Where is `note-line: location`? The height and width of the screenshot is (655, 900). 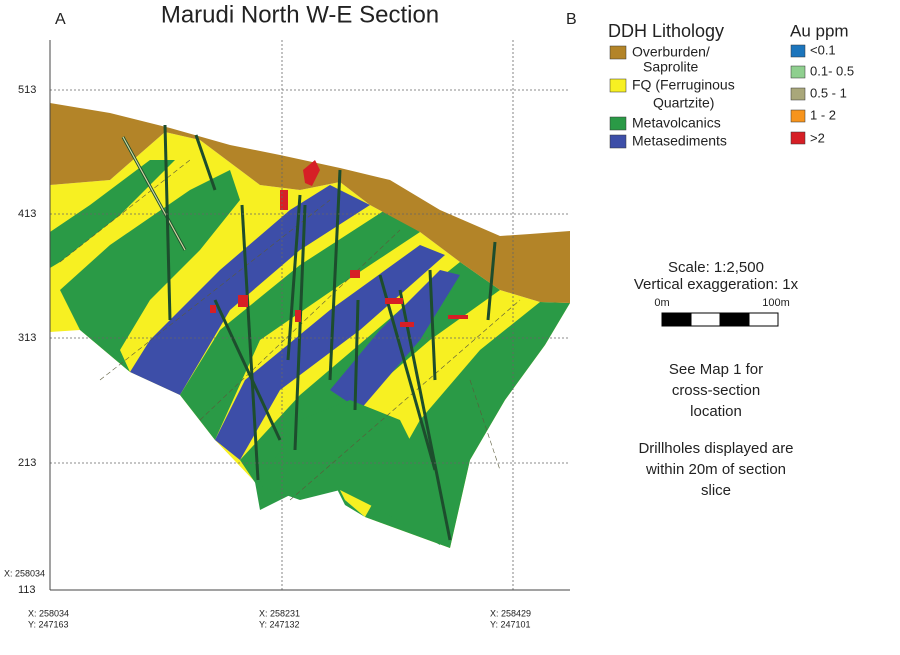
note-line: location is located at coordinates (716, 411).